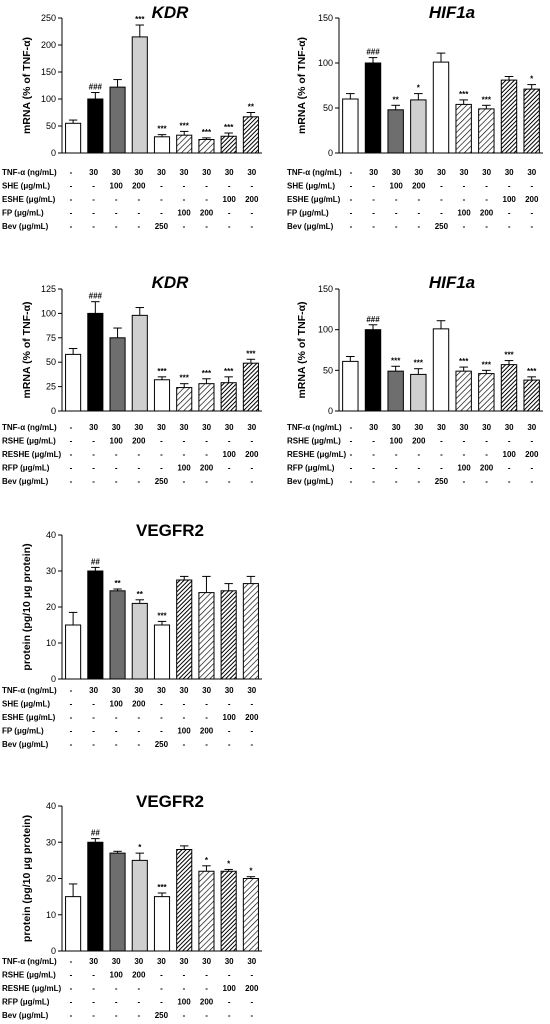 The height and width of the screenshot is (1024, 550). What do you see at coordinates (328, 370) in the screenshot?
I see `y-tick-label: 50` at bounding box center [328, 370].